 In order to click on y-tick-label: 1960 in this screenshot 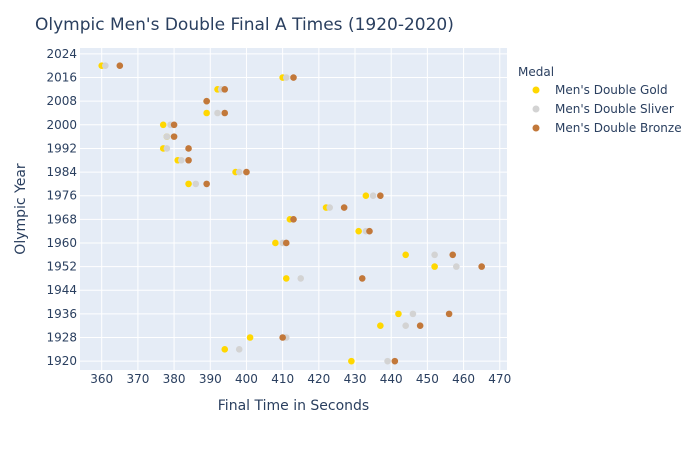, I will do `click(61, 243)`.